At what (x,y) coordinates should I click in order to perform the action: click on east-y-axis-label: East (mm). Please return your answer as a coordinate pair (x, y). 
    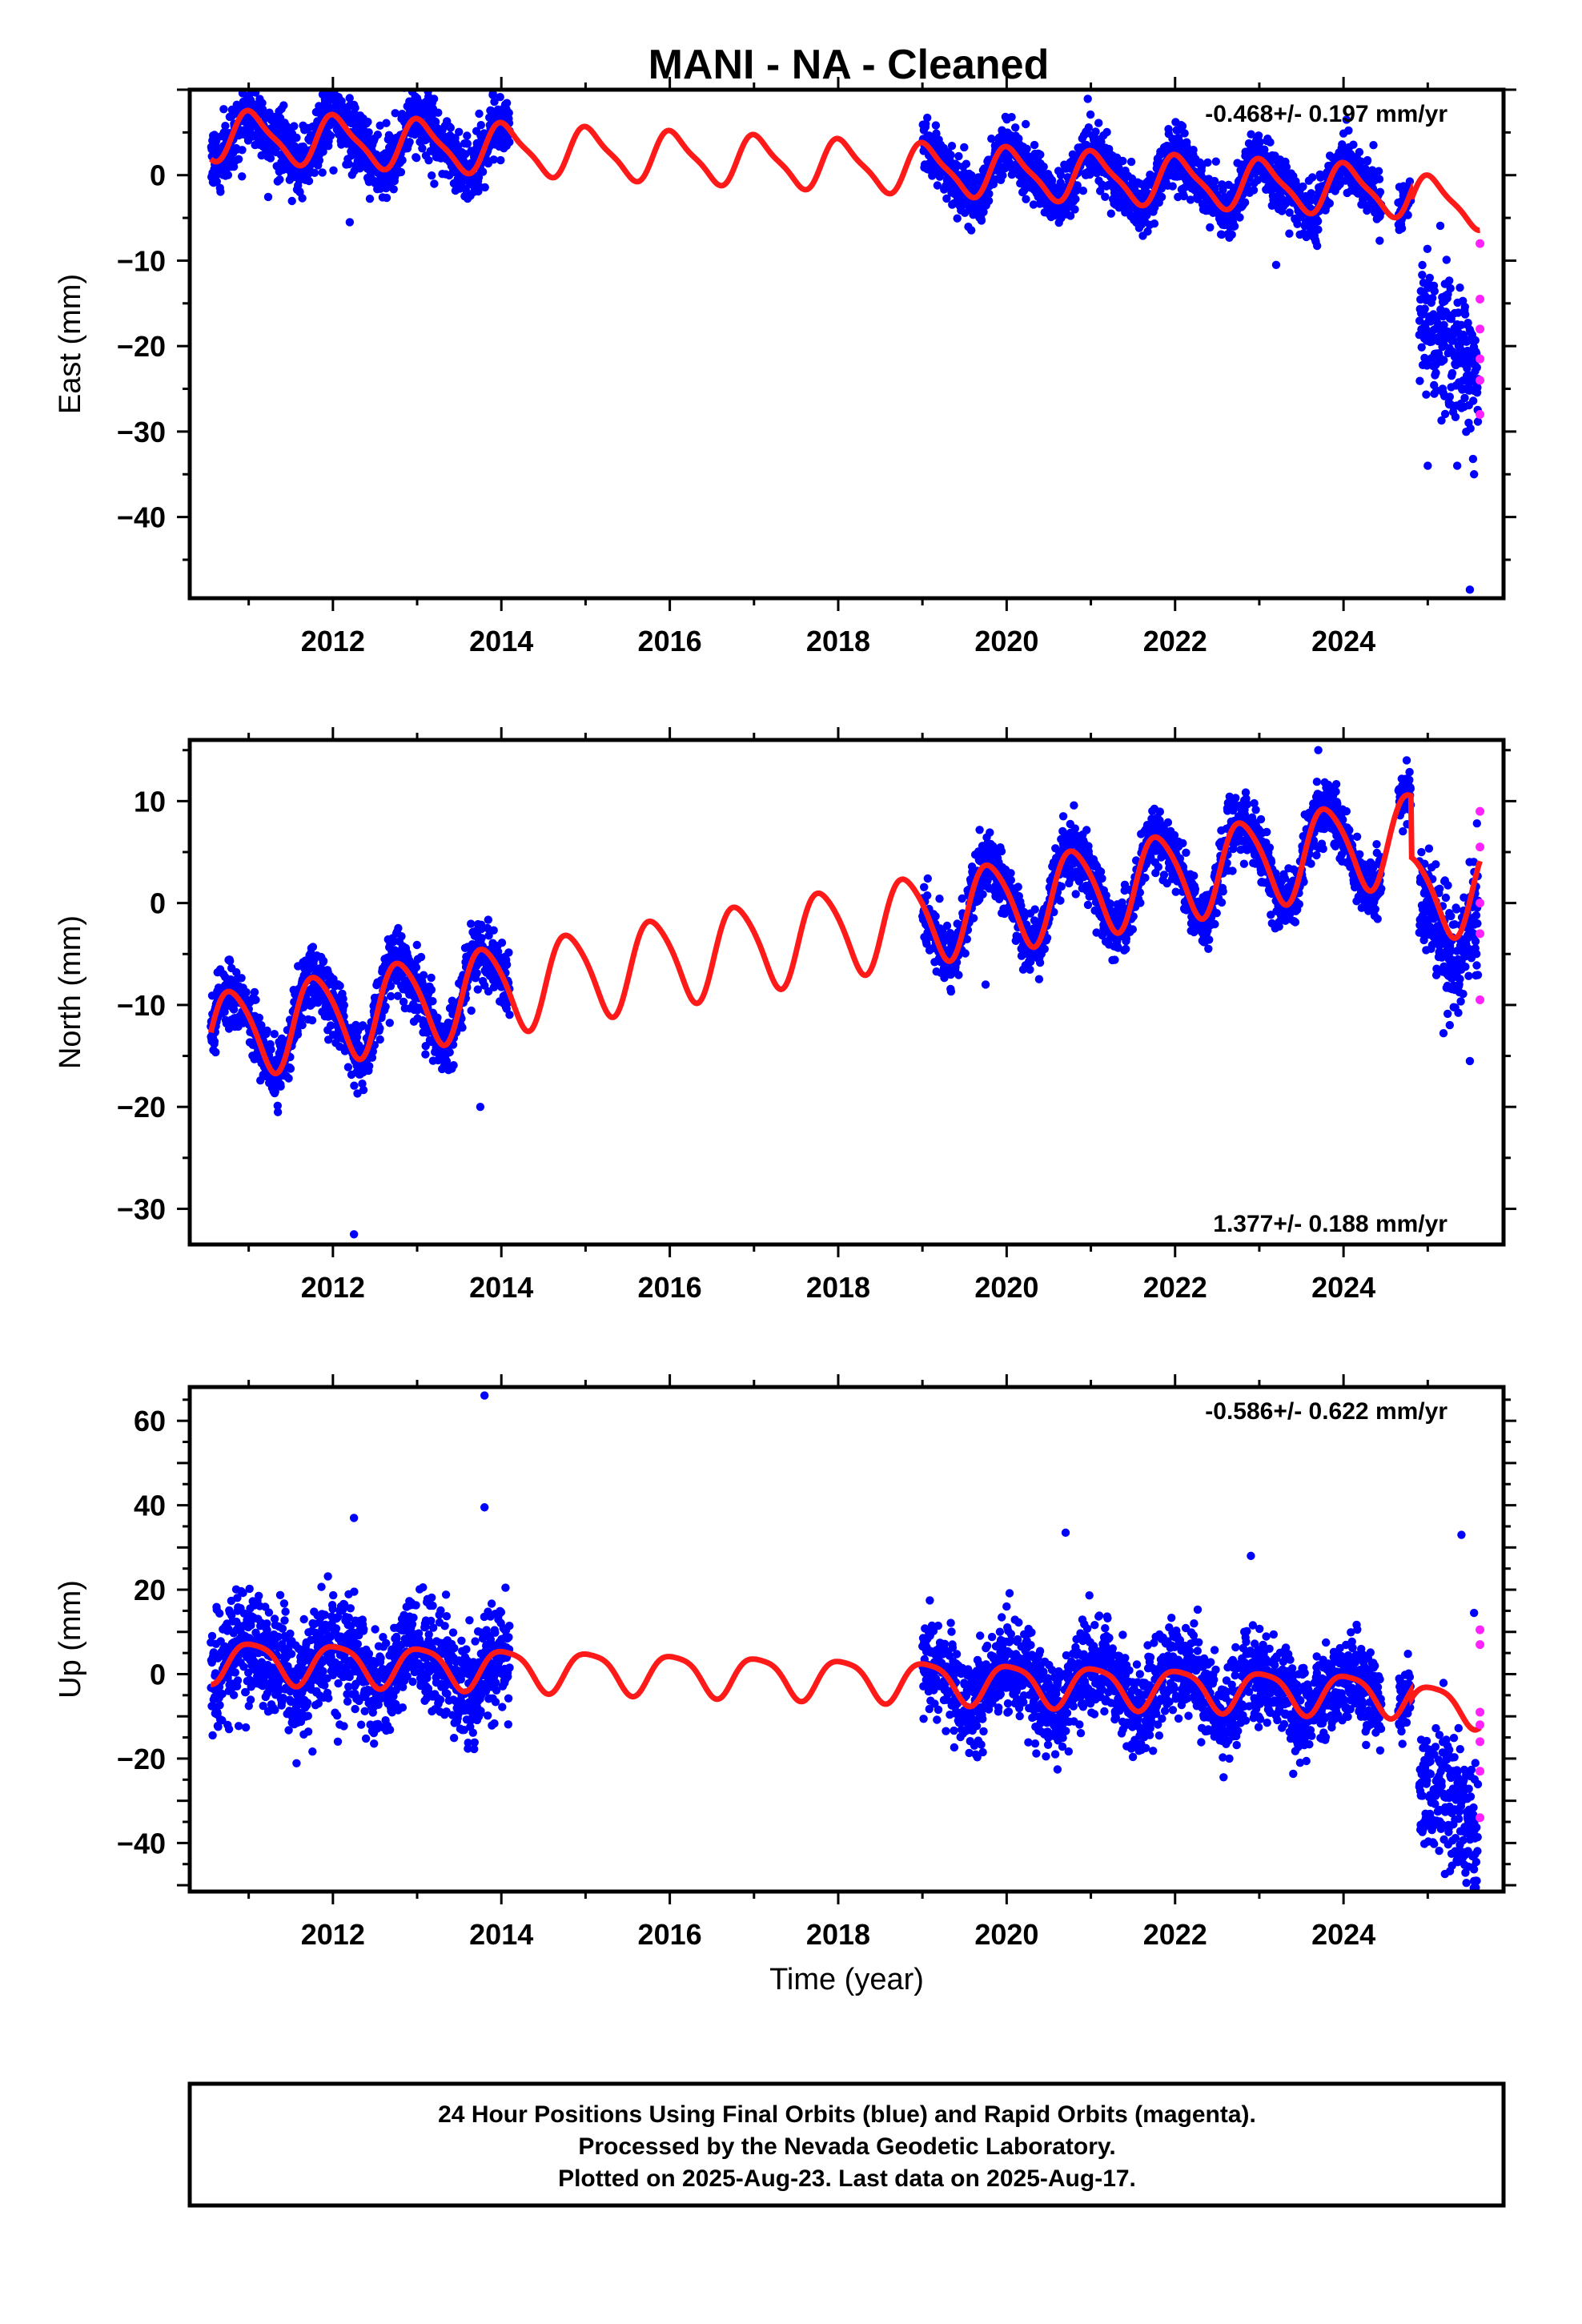
    Looking at the image, I should click on (70, 344).